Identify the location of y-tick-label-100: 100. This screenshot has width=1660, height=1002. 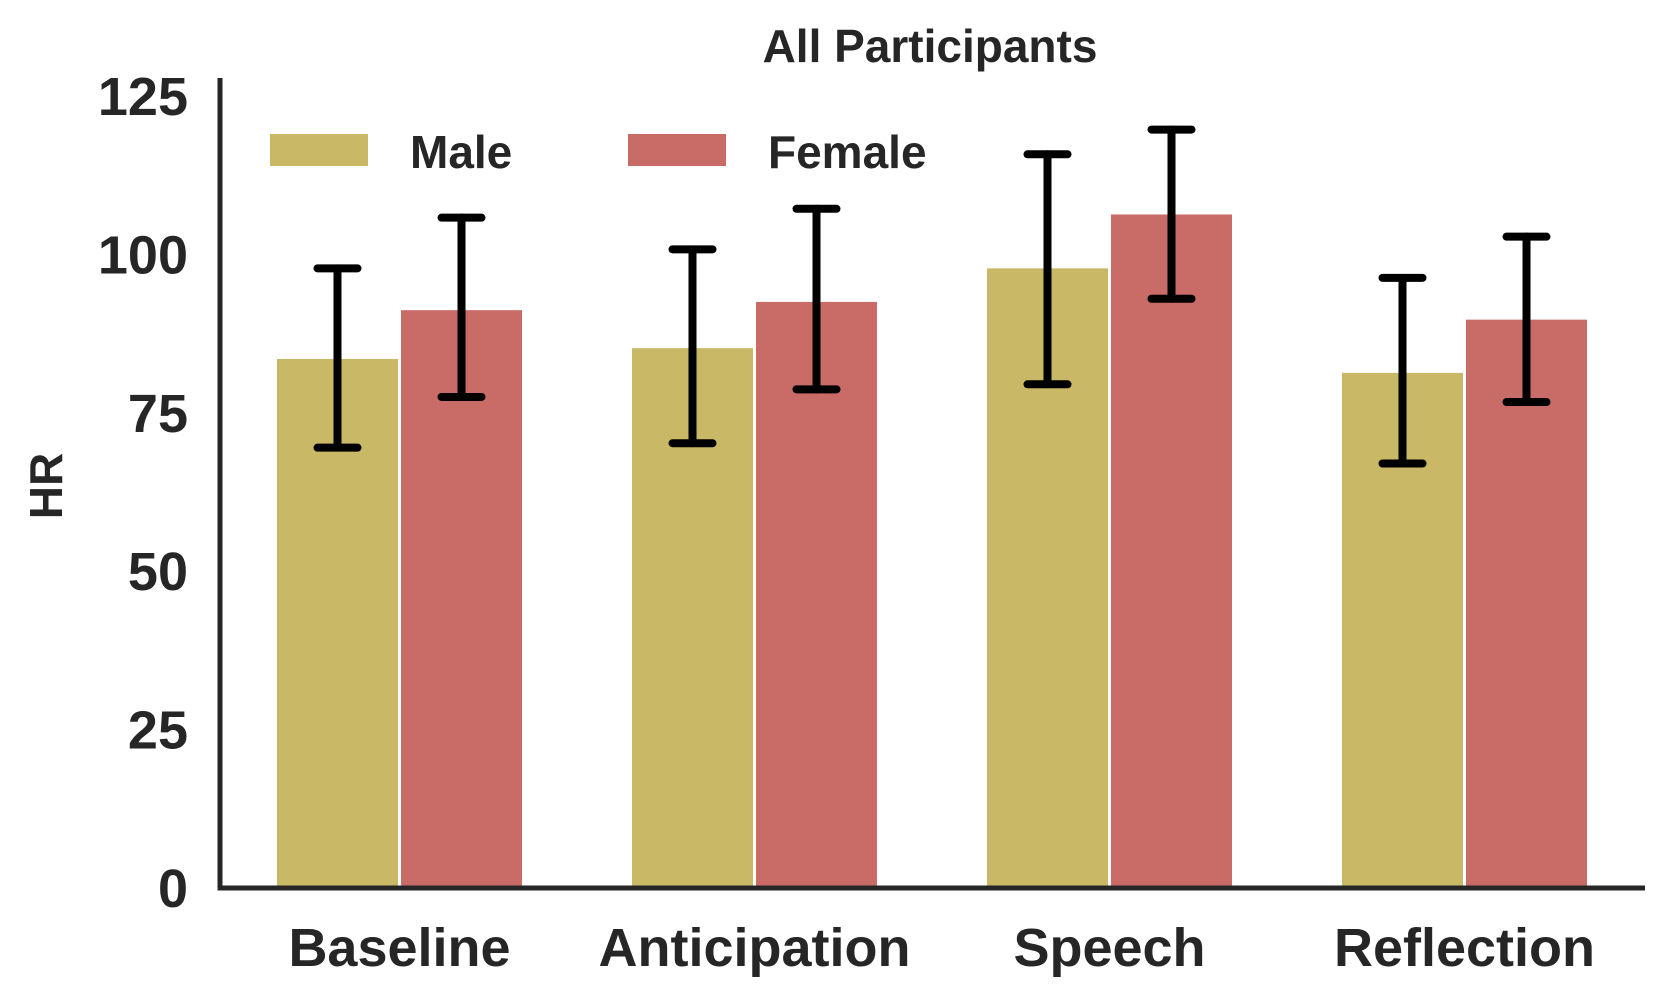
(143, 255).